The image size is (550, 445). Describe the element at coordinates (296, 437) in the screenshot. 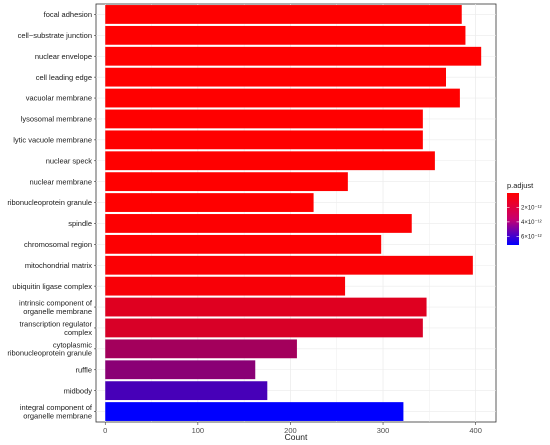

I see `x-axis-title: Count` at that location.